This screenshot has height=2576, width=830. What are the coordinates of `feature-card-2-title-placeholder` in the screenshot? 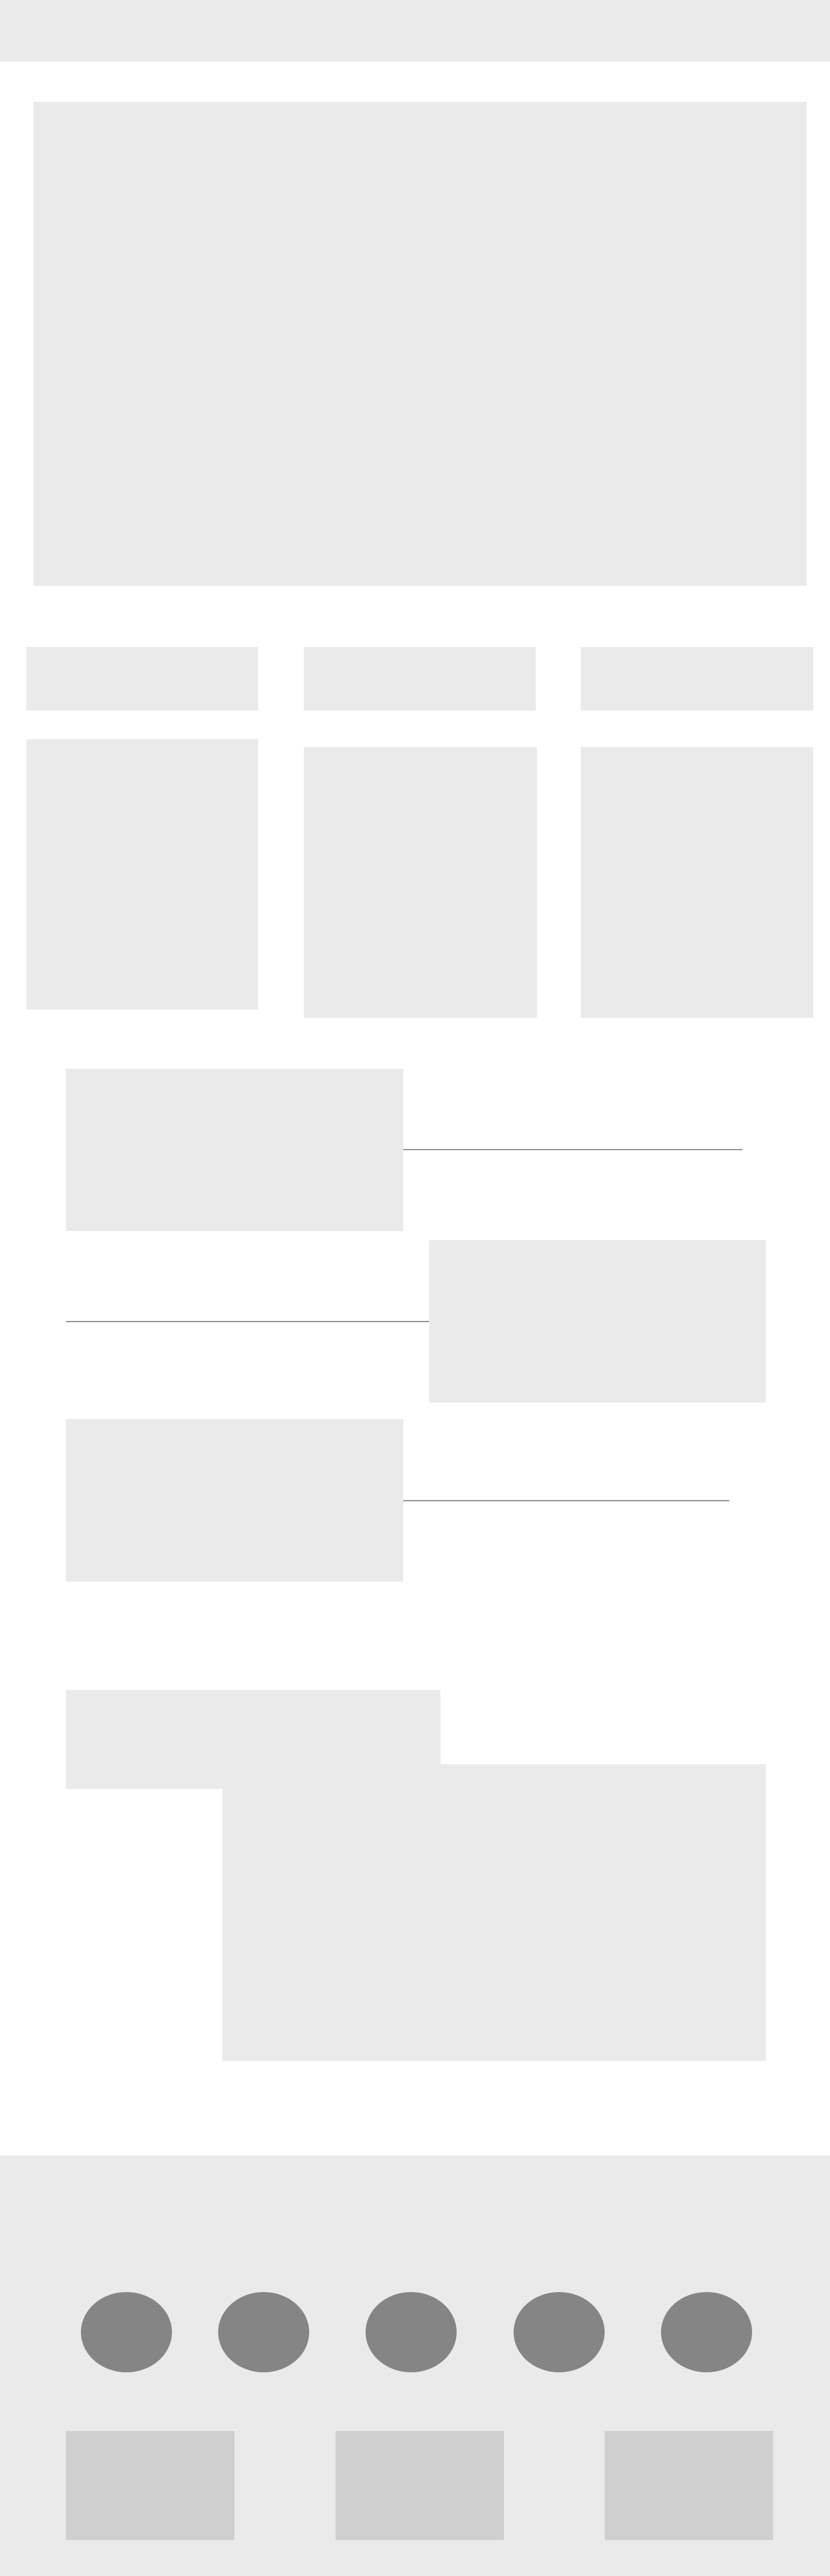 It's located at (420, 678).